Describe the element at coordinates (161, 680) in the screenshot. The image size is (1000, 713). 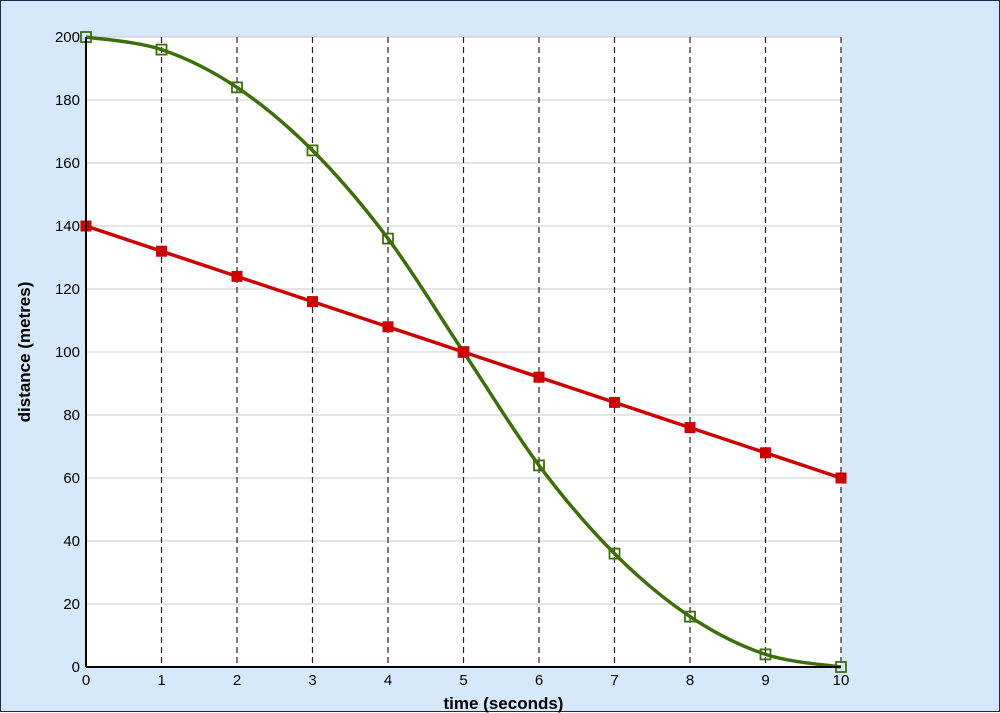
I see `x-tick-label: 1` at that location.